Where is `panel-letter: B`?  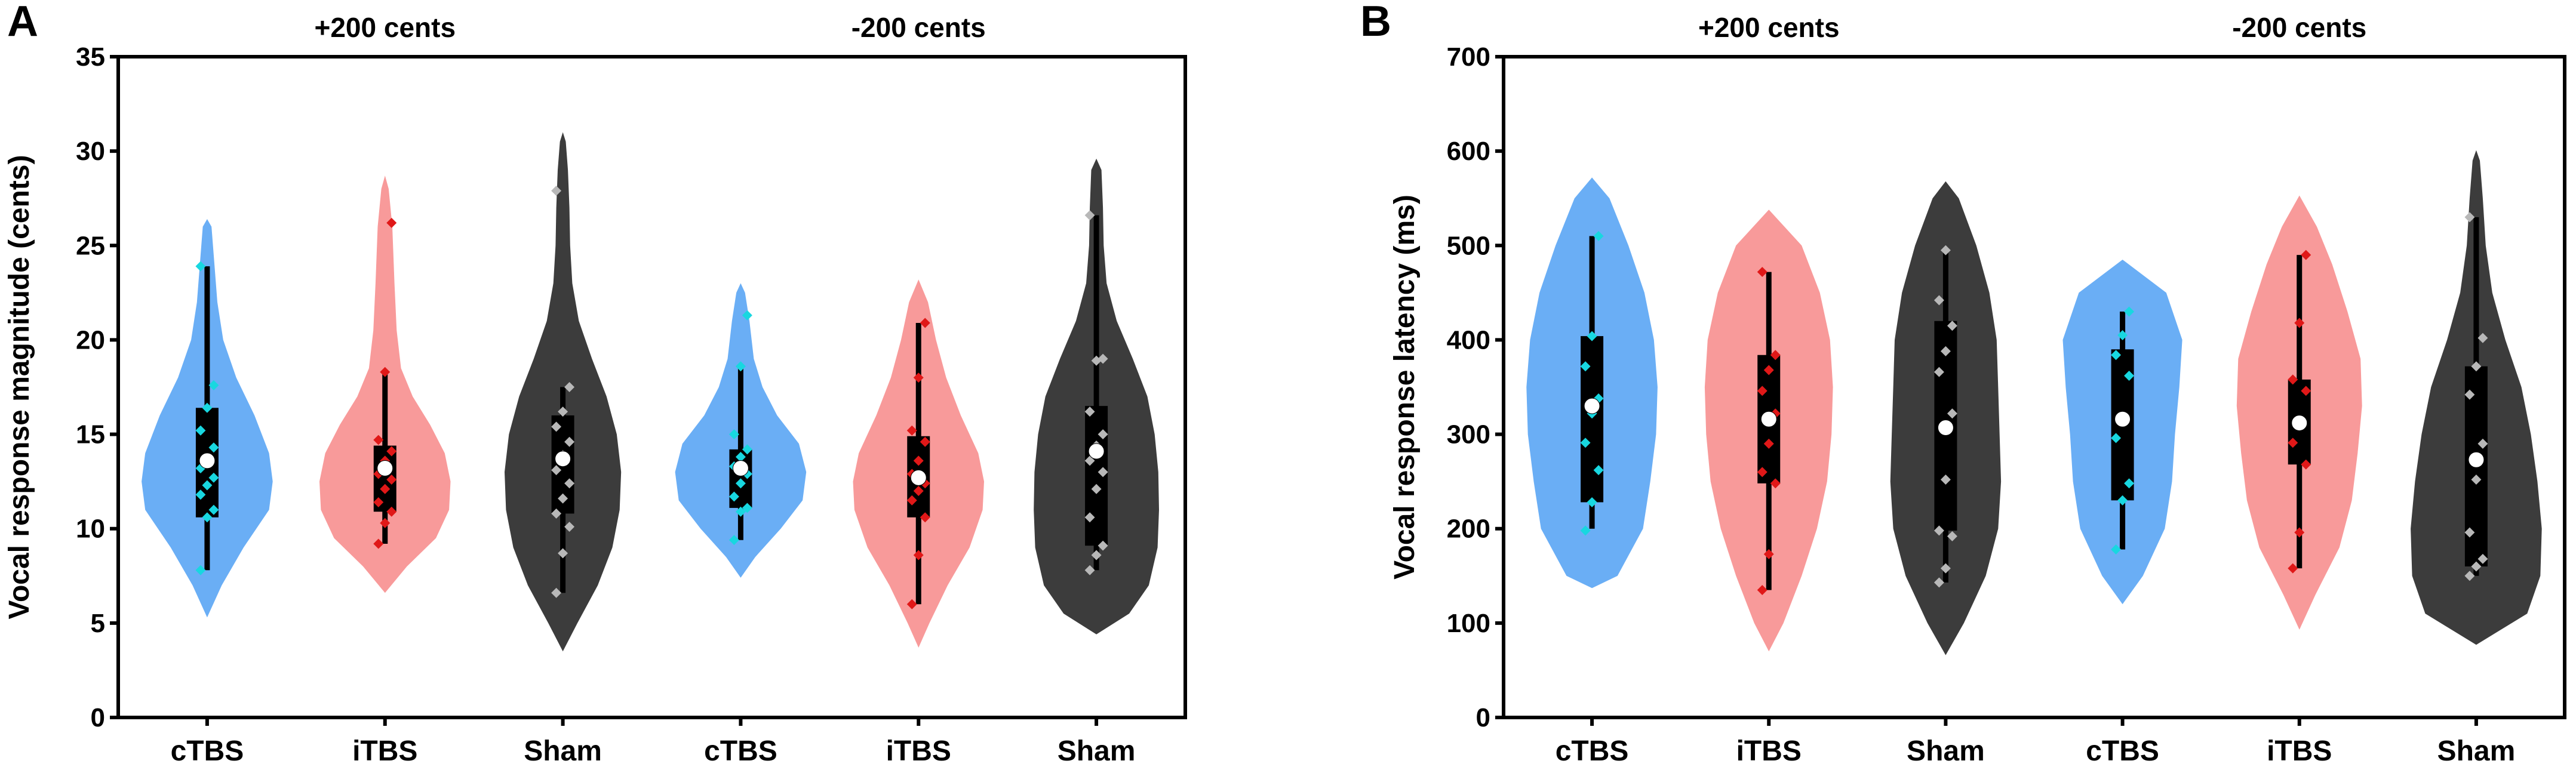 panel-letter: B is located at coordinates (1375, 22).